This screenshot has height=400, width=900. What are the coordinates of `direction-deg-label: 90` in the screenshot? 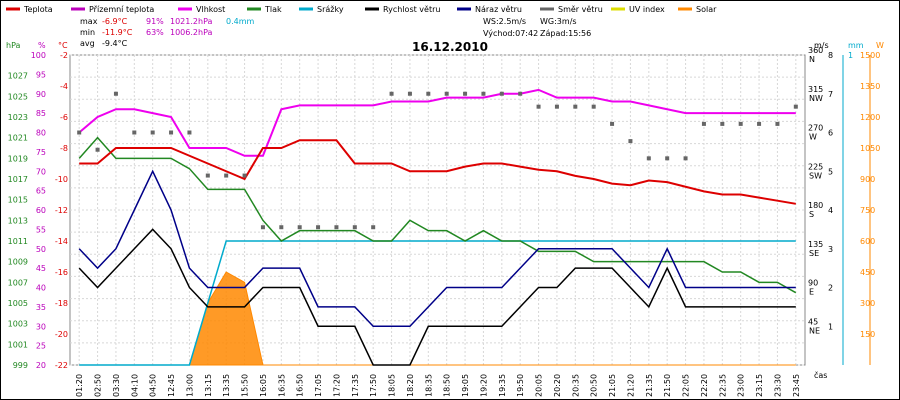 It's located at (813, 283).